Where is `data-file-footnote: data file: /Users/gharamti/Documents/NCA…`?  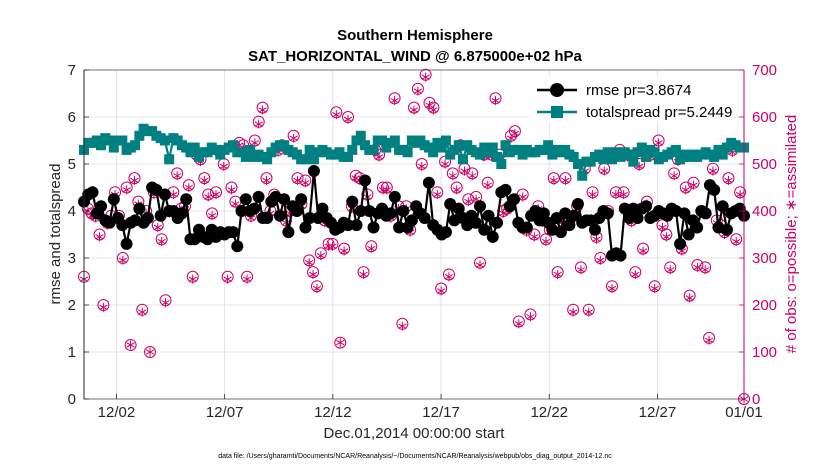
data-file-footnote: data file: /Users/gharamti/Documents/NCA… is located at coordinates (415, 456).